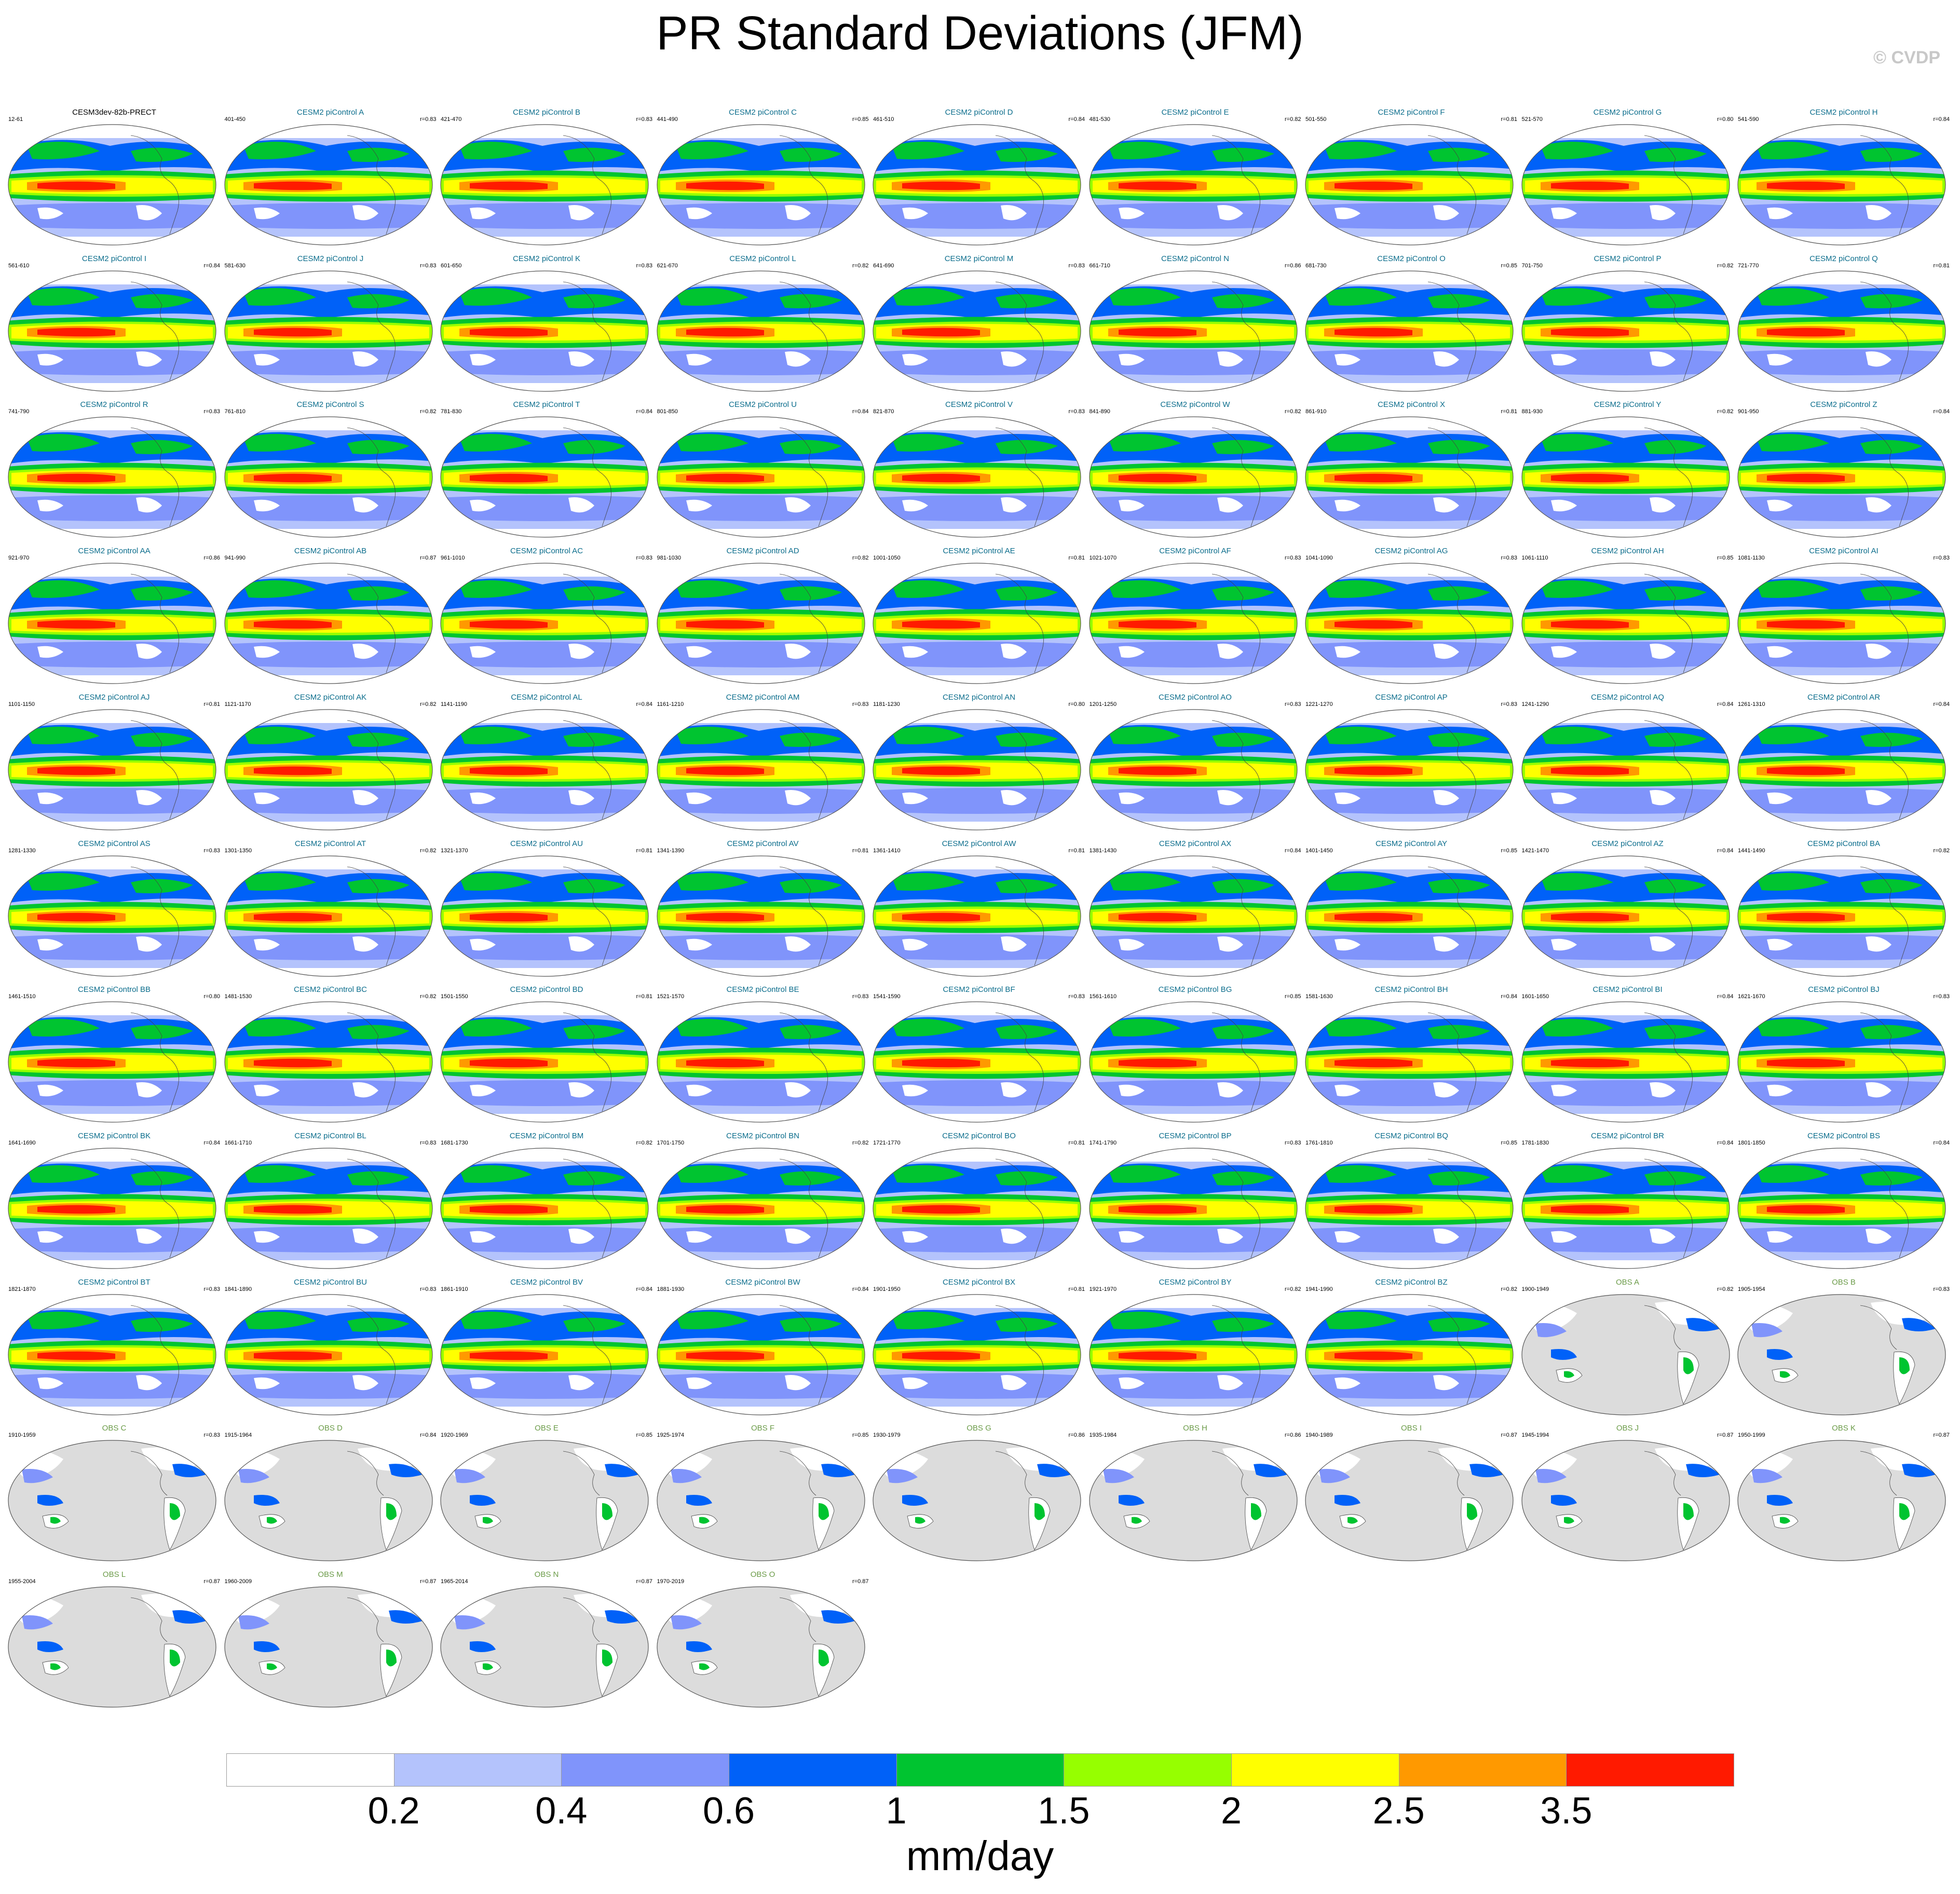 The image size is (1960, 1894). I want to click on map-panel: CESM2 piControl BJ 1621-1670 r=0.83, so click(1844, 1055).